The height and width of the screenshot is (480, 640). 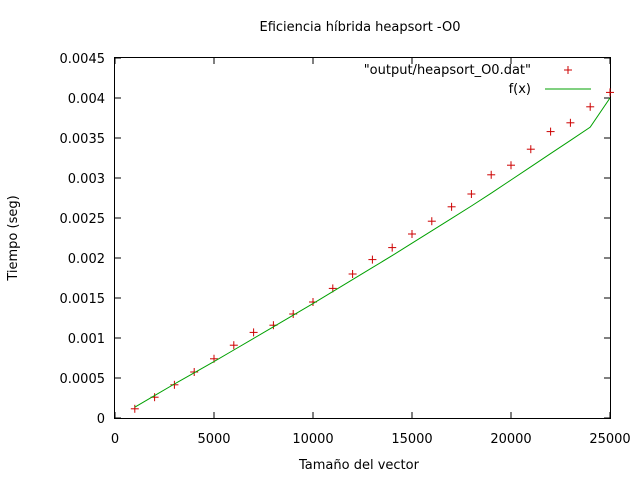 I want to click on y-tick-label: 0.0045, so click(x=83, y=59).